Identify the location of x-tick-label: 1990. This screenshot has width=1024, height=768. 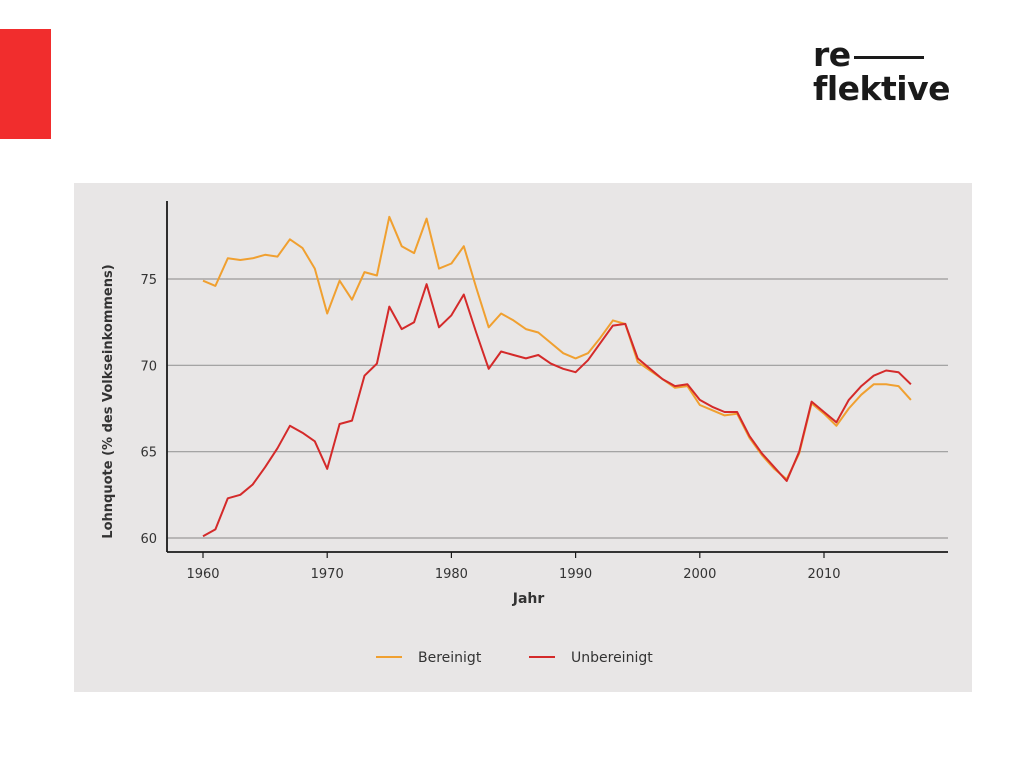
(575, 574).